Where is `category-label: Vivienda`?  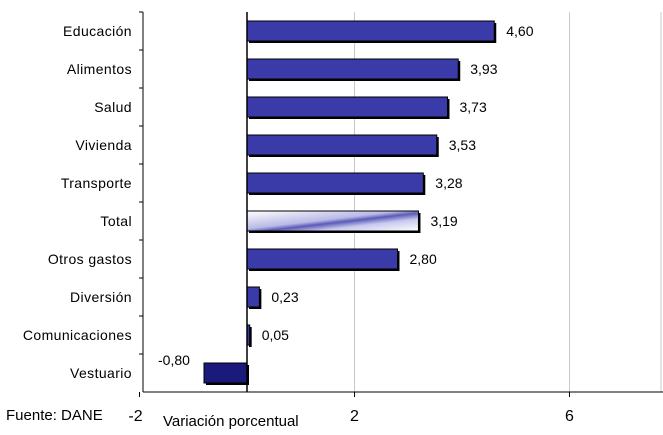
category-label: Vivienda is located at coordinates (103, 145).